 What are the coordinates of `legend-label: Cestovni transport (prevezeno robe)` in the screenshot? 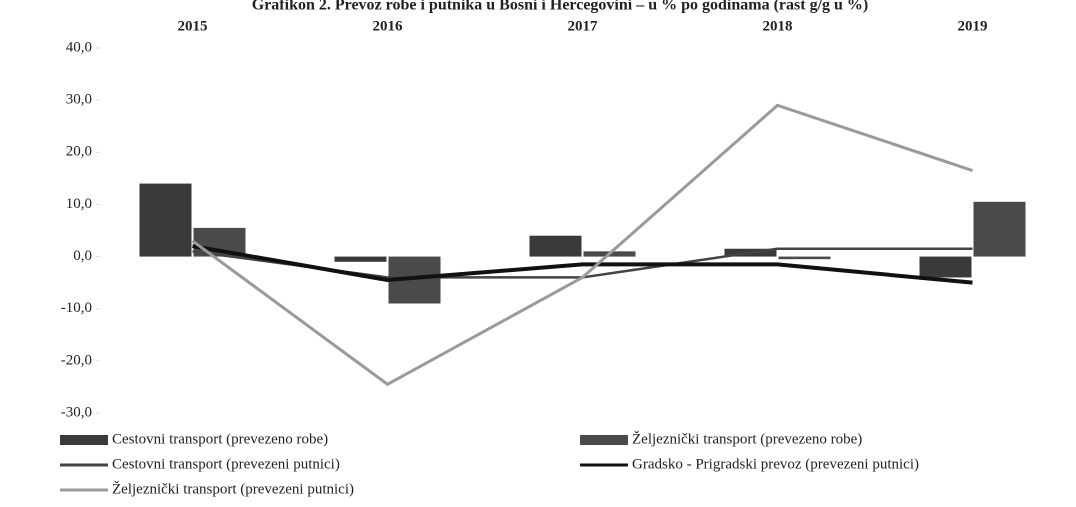 It's located at (220, 439).